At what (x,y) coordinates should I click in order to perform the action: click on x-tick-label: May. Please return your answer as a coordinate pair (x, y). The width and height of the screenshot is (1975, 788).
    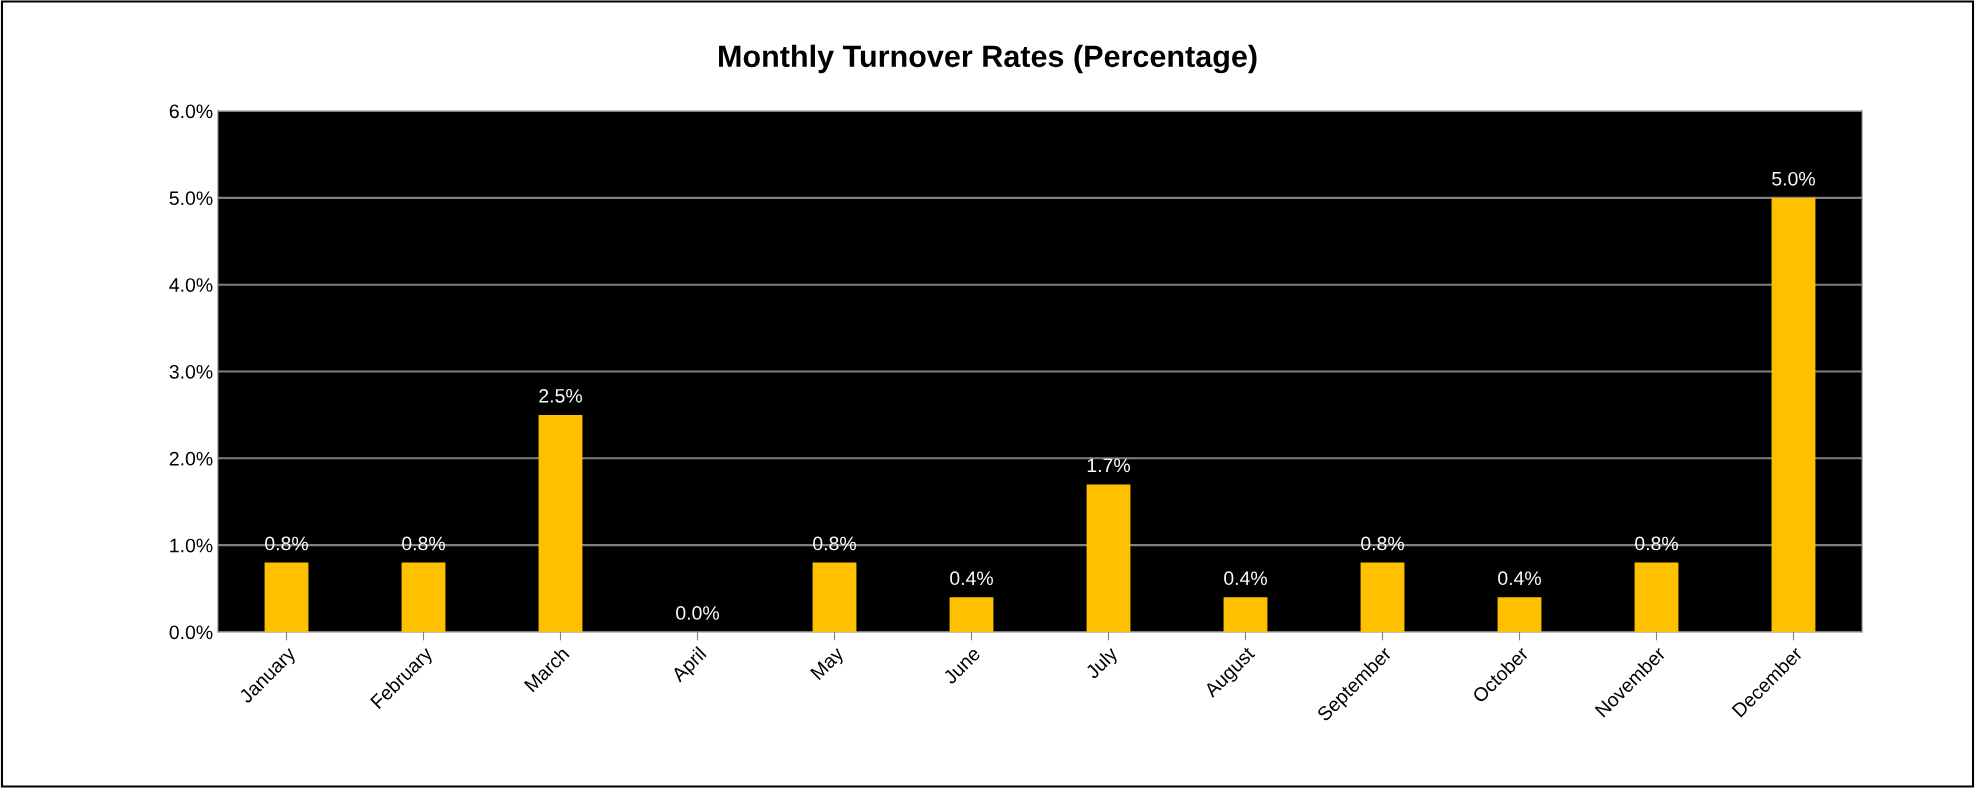
    Looking at the image, I should click on (829, 664).